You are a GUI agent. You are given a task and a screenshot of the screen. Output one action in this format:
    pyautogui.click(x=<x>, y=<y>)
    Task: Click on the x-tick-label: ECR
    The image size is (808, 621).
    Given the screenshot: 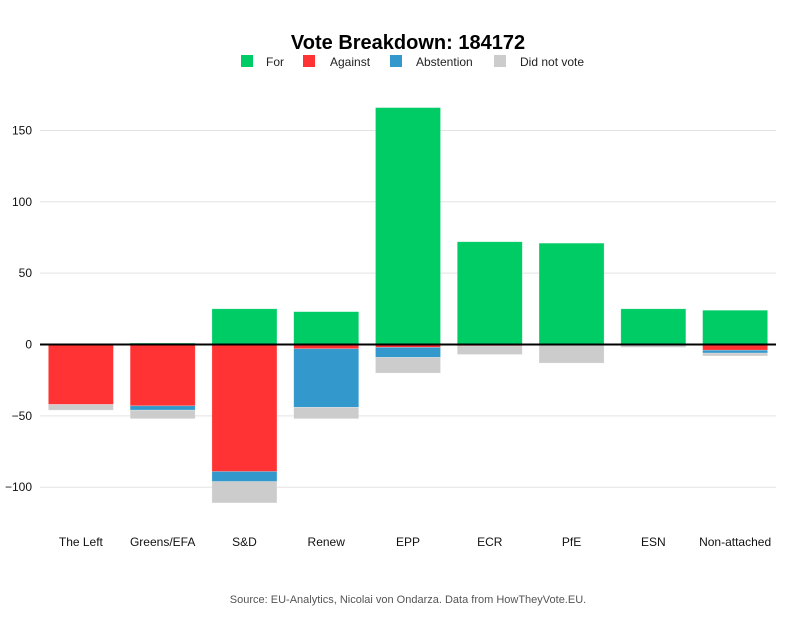 What is the action you would take?
    pyautogui.click(x=490, y=542)
    